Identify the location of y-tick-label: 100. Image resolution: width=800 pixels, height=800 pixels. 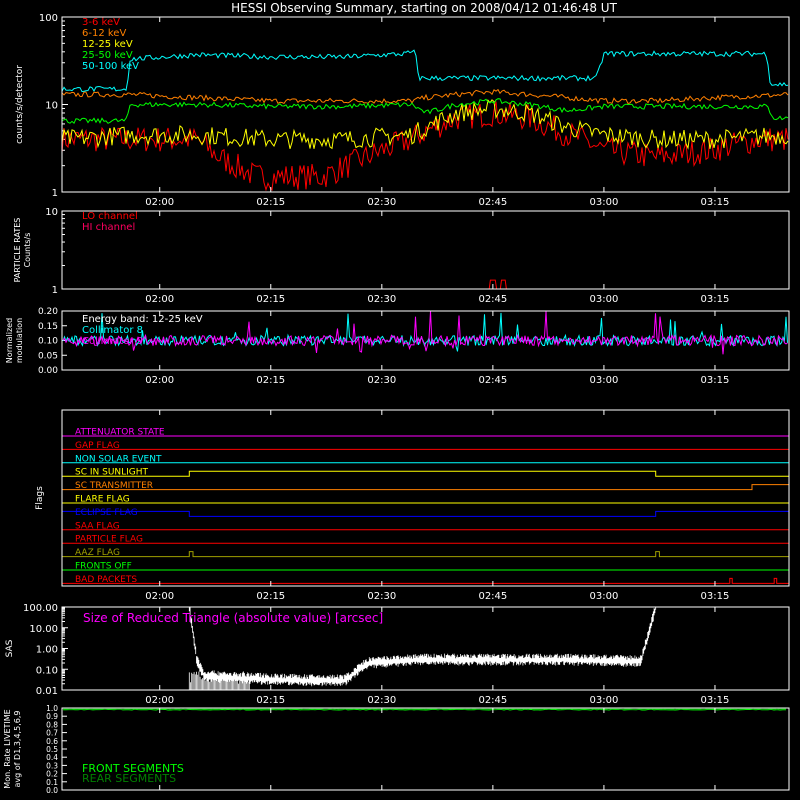
(48, 18).